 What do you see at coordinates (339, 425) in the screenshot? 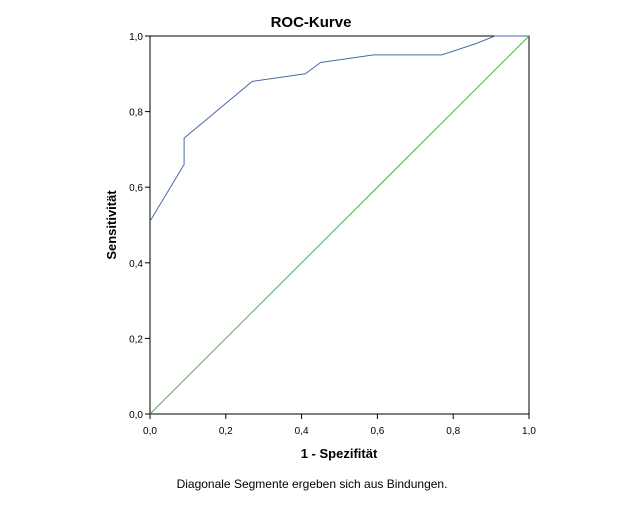
I see `x-axis: 0,0 0,2 0,4 0,6 0,8 1,0` at bounding box center [339, 425].